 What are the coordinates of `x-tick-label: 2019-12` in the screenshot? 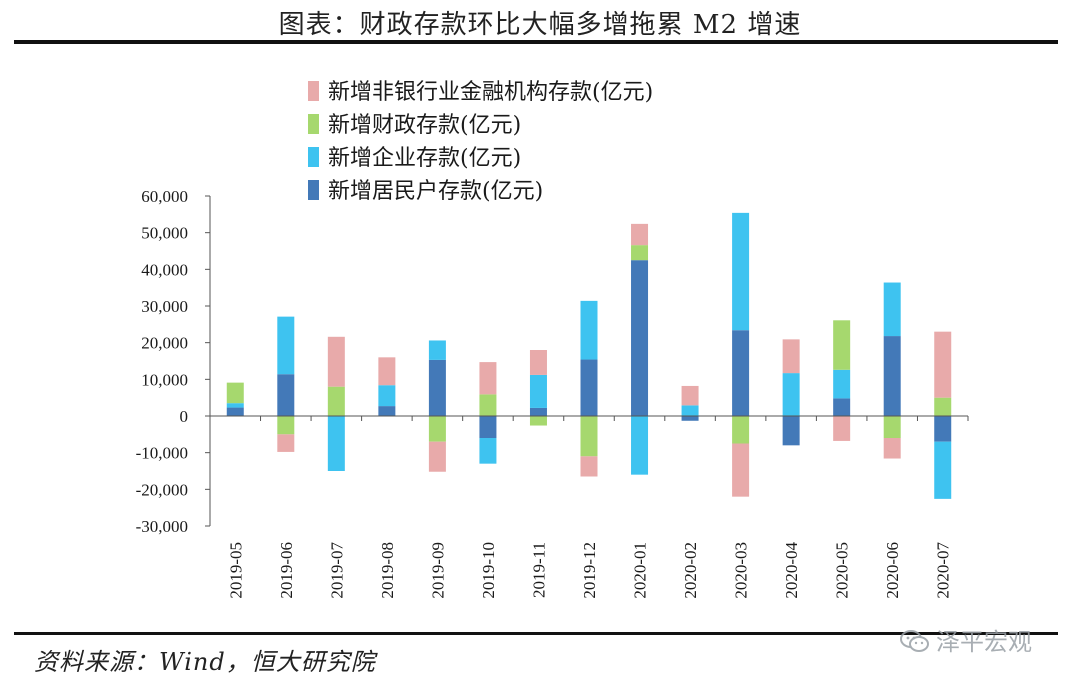 It's located at (589, 570).